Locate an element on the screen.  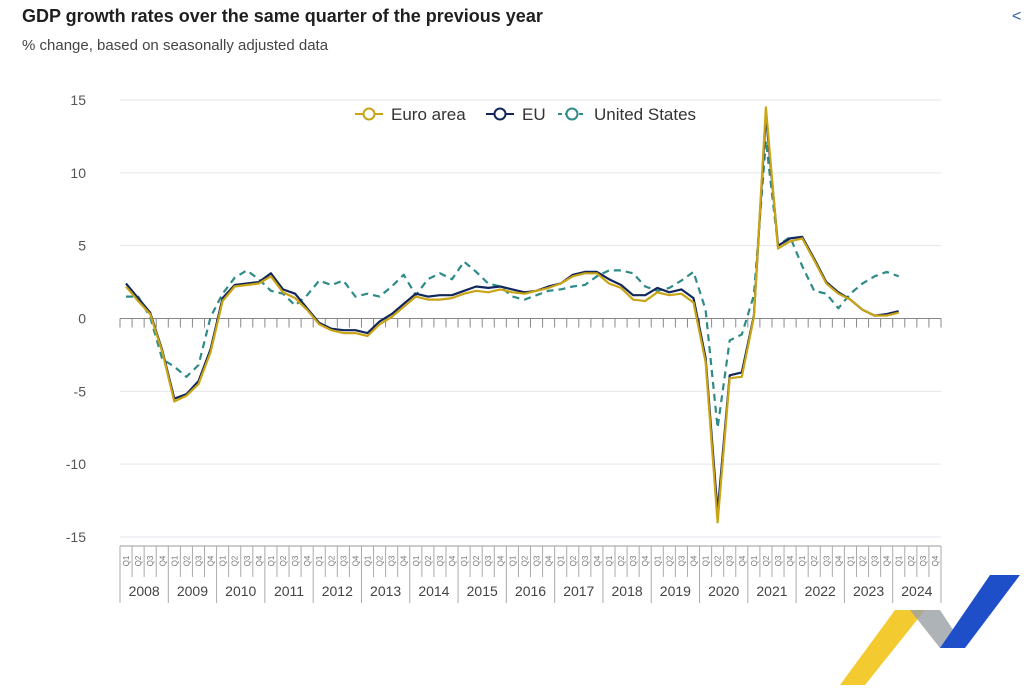
legend-item: EU is located at coordinates (516, 114).